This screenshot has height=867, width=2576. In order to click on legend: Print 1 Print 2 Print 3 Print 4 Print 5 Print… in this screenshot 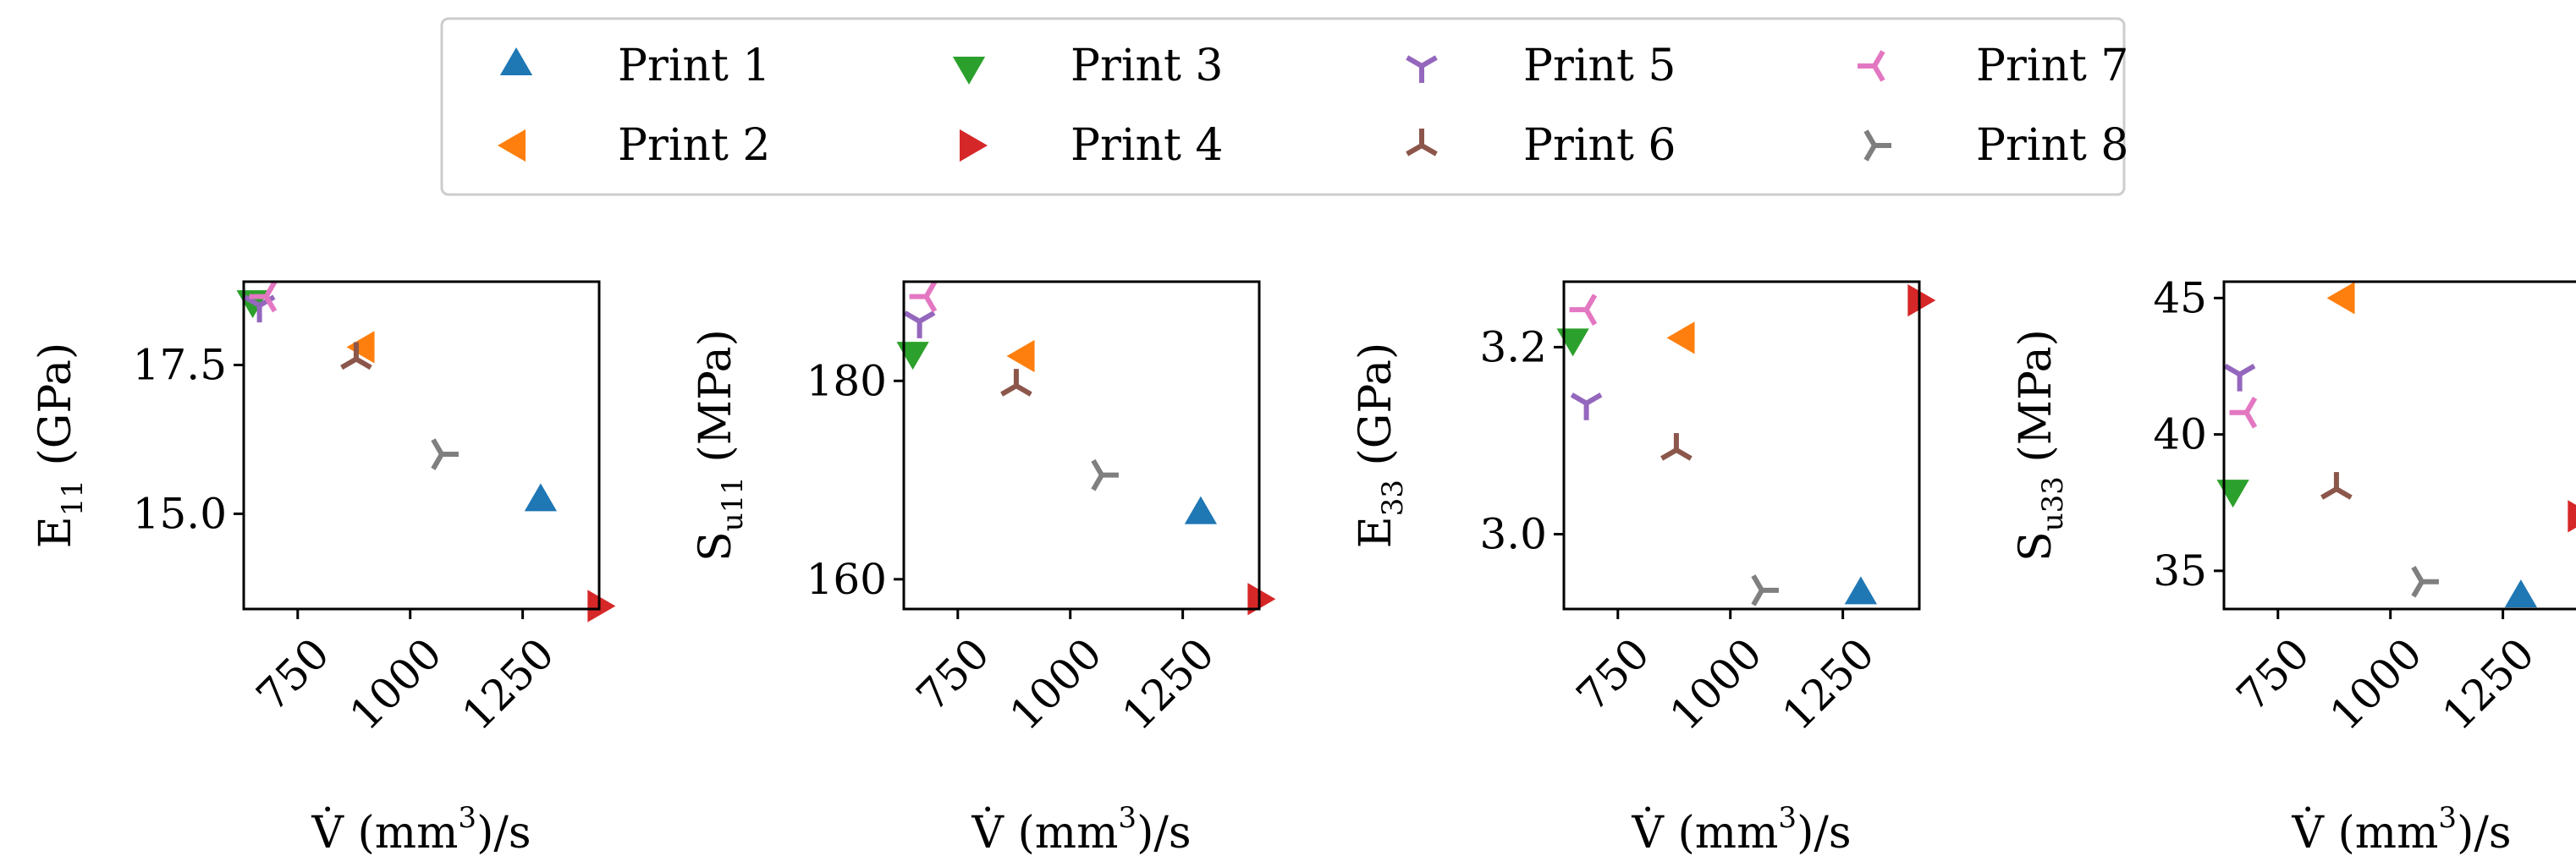, I will do `click(1284, 106)`.